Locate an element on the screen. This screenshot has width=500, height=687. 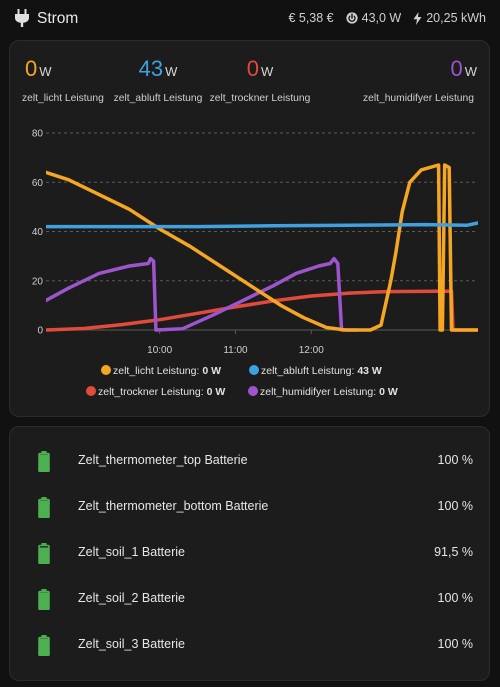
energy-stat: 20,25 kWh is located at coordinates (449, 18).